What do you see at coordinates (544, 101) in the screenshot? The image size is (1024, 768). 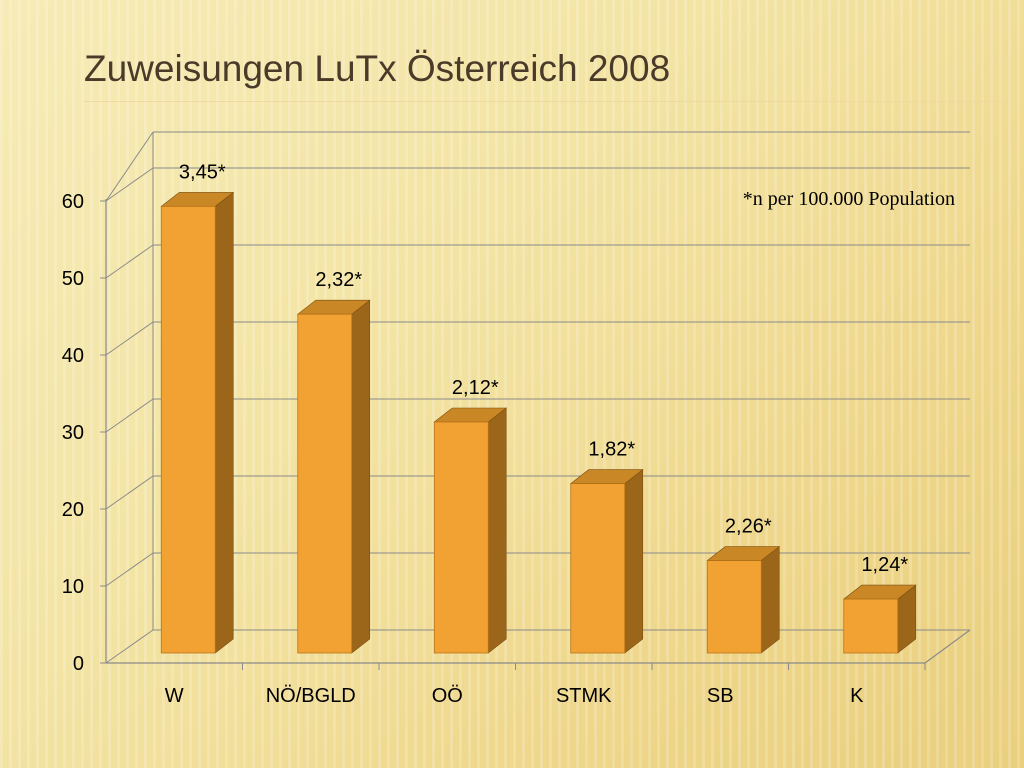 I see `title-underline` at bounding box center [544, 101].